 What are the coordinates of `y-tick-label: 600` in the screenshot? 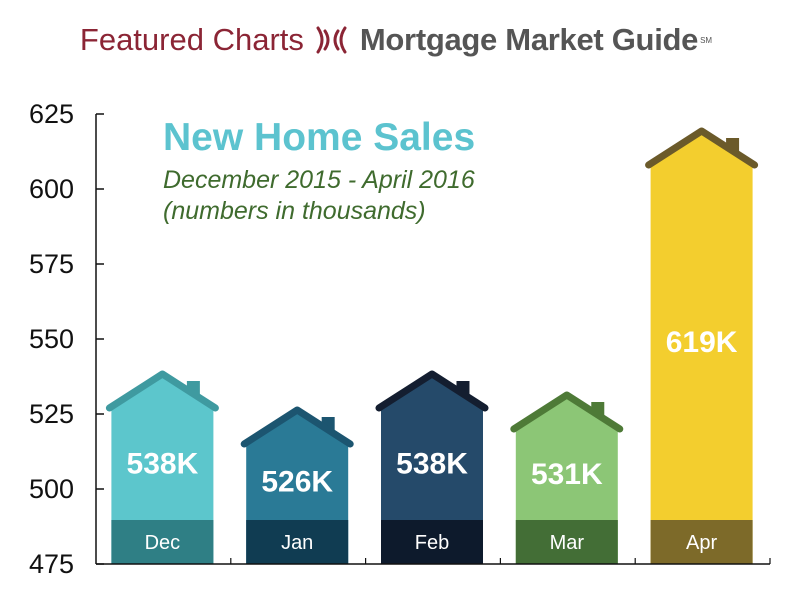 It's located at (51, 189).